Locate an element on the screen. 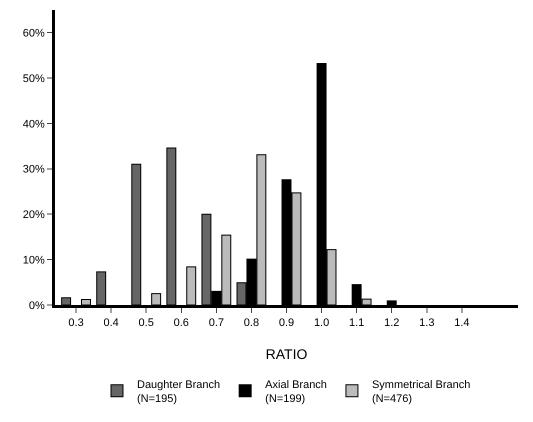  x-tick-label: 1.1 is located at coordinates (356, 323).